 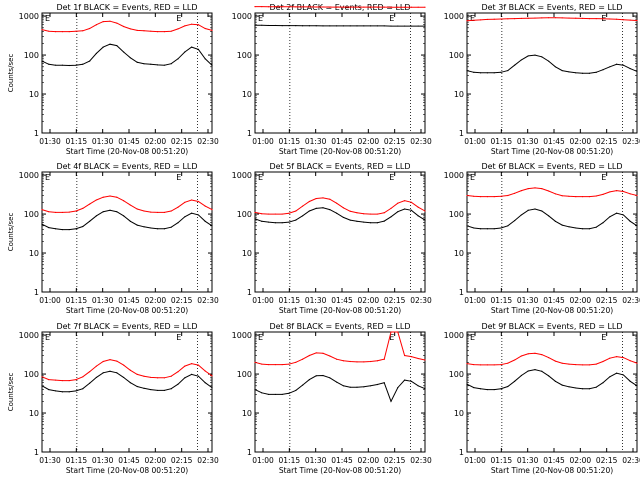 I want to click on y-tick-label: 1, so click(x=36, y=133).